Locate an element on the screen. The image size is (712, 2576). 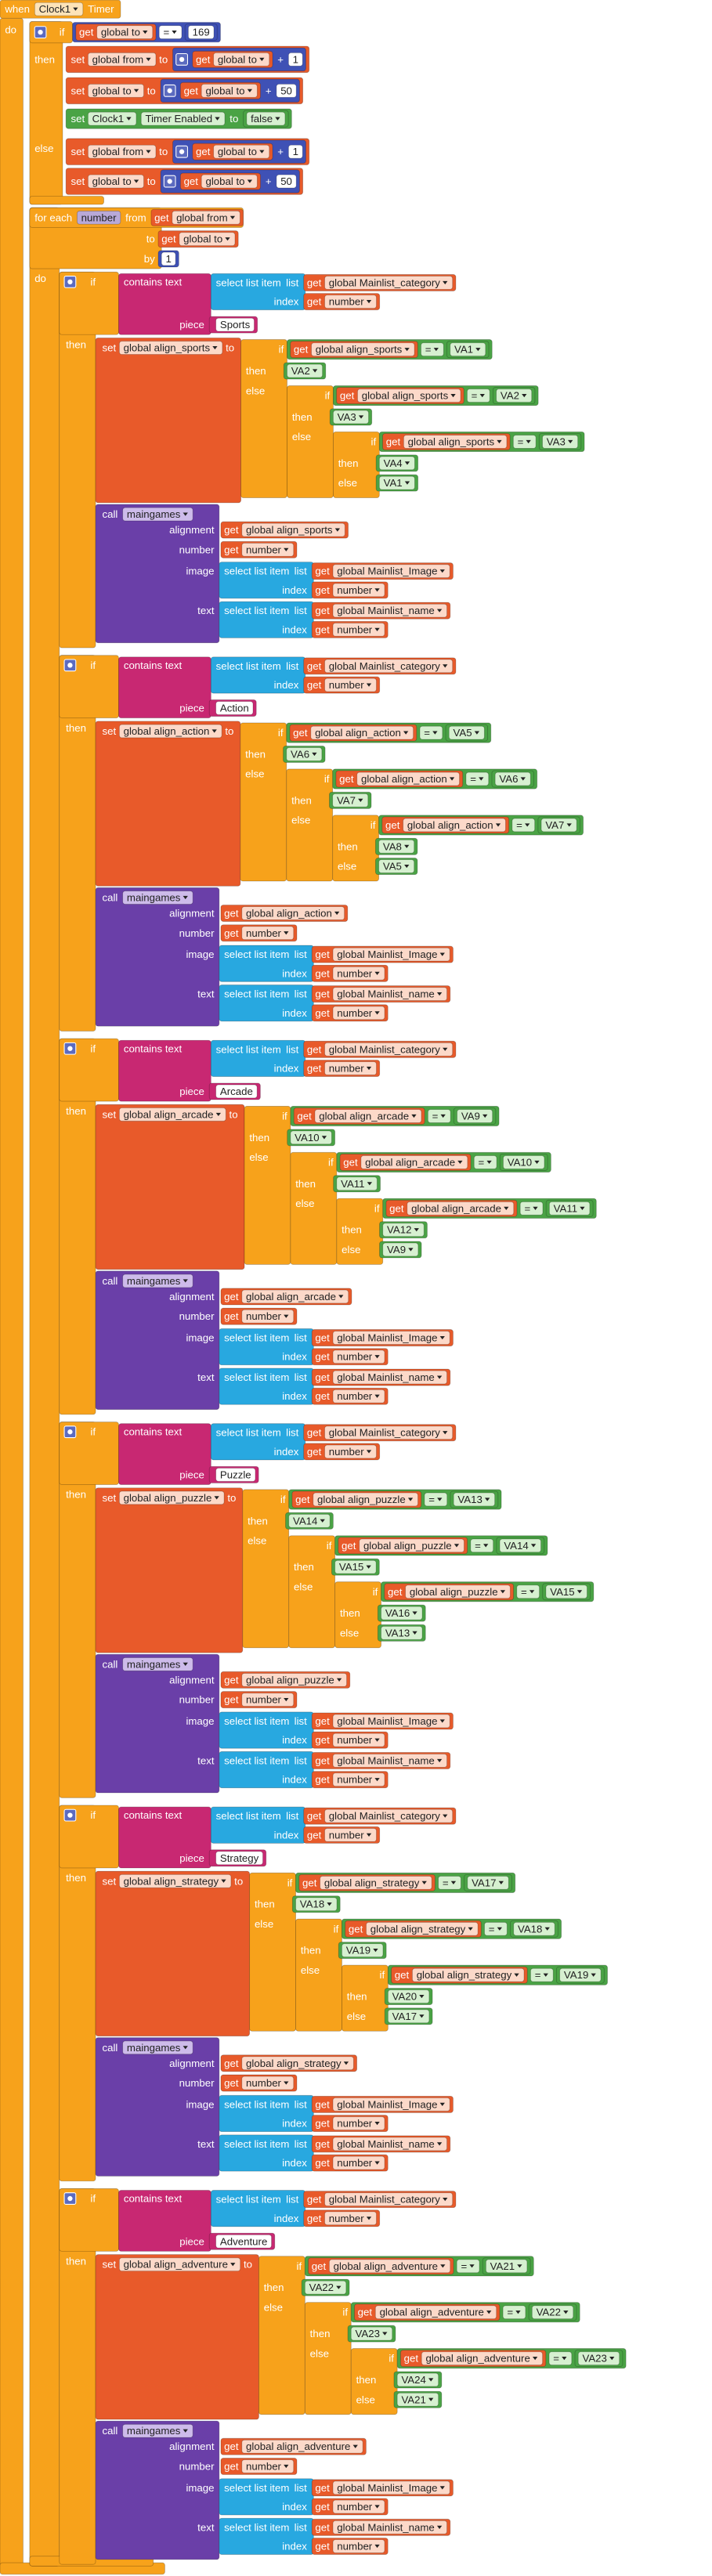
component-name-field is located at coordinates (59, 9).